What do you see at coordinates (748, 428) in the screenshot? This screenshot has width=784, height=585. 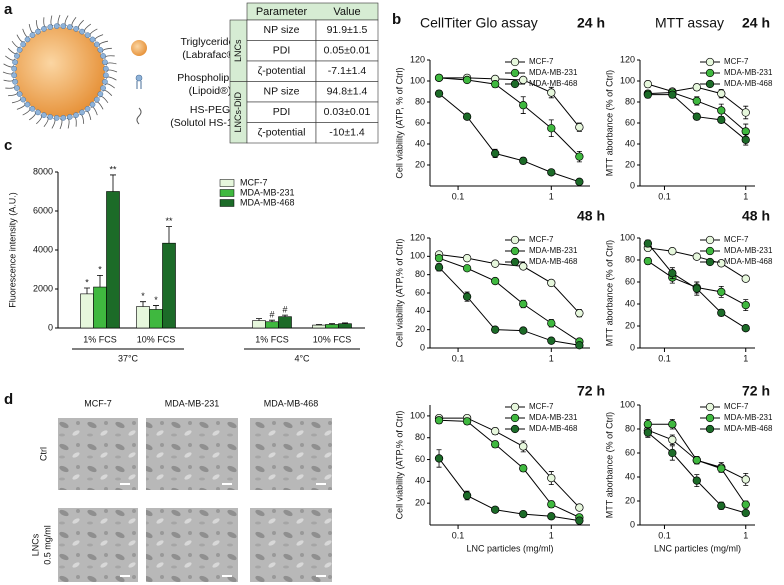 I see `legend-label: MDA-MB-468` at bounding box center [748, 428].